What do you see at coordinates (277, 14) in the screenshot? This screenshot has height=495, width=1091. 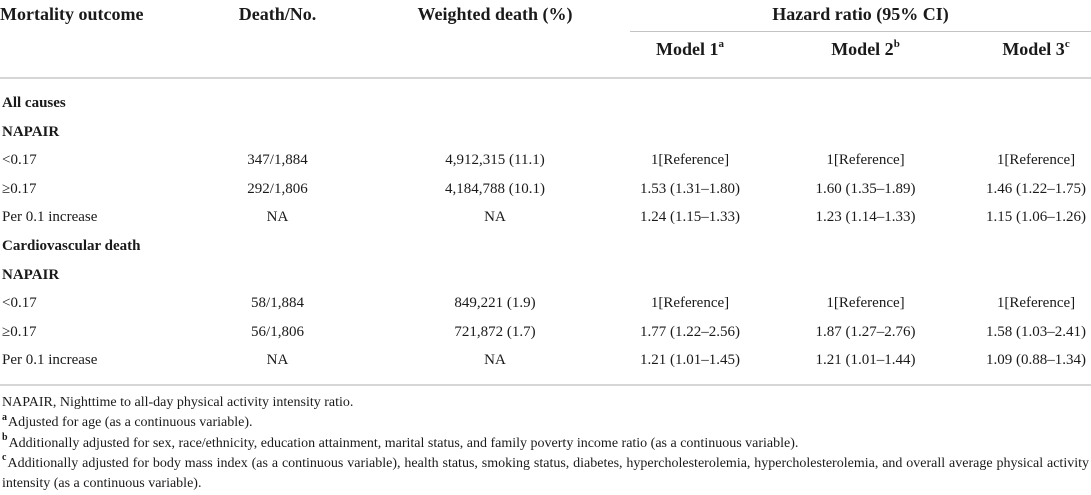 I see `col-header-death-no: Death/No.` at bounding box center [277, 14].